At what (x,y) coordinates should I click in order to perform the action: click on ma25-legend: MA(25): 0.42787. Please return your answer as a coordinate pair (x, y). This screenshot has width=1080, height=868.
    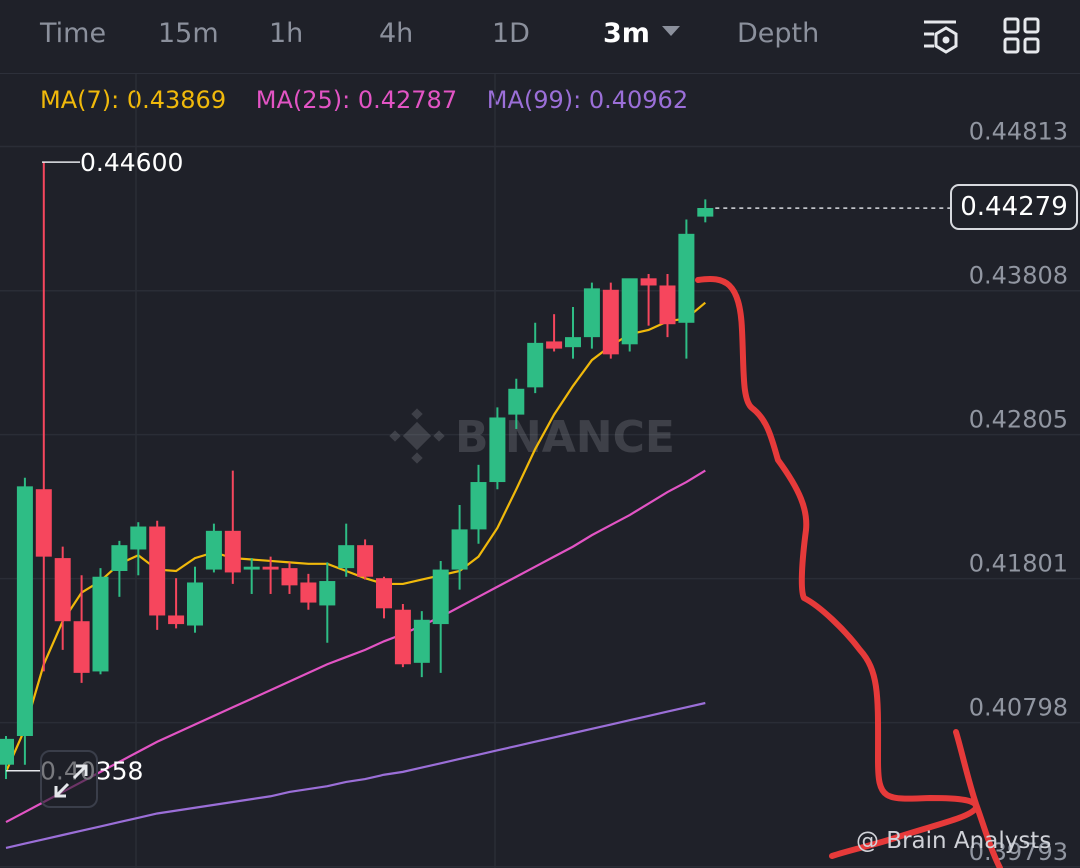
    Looking at the image, I should click on (356, 100).